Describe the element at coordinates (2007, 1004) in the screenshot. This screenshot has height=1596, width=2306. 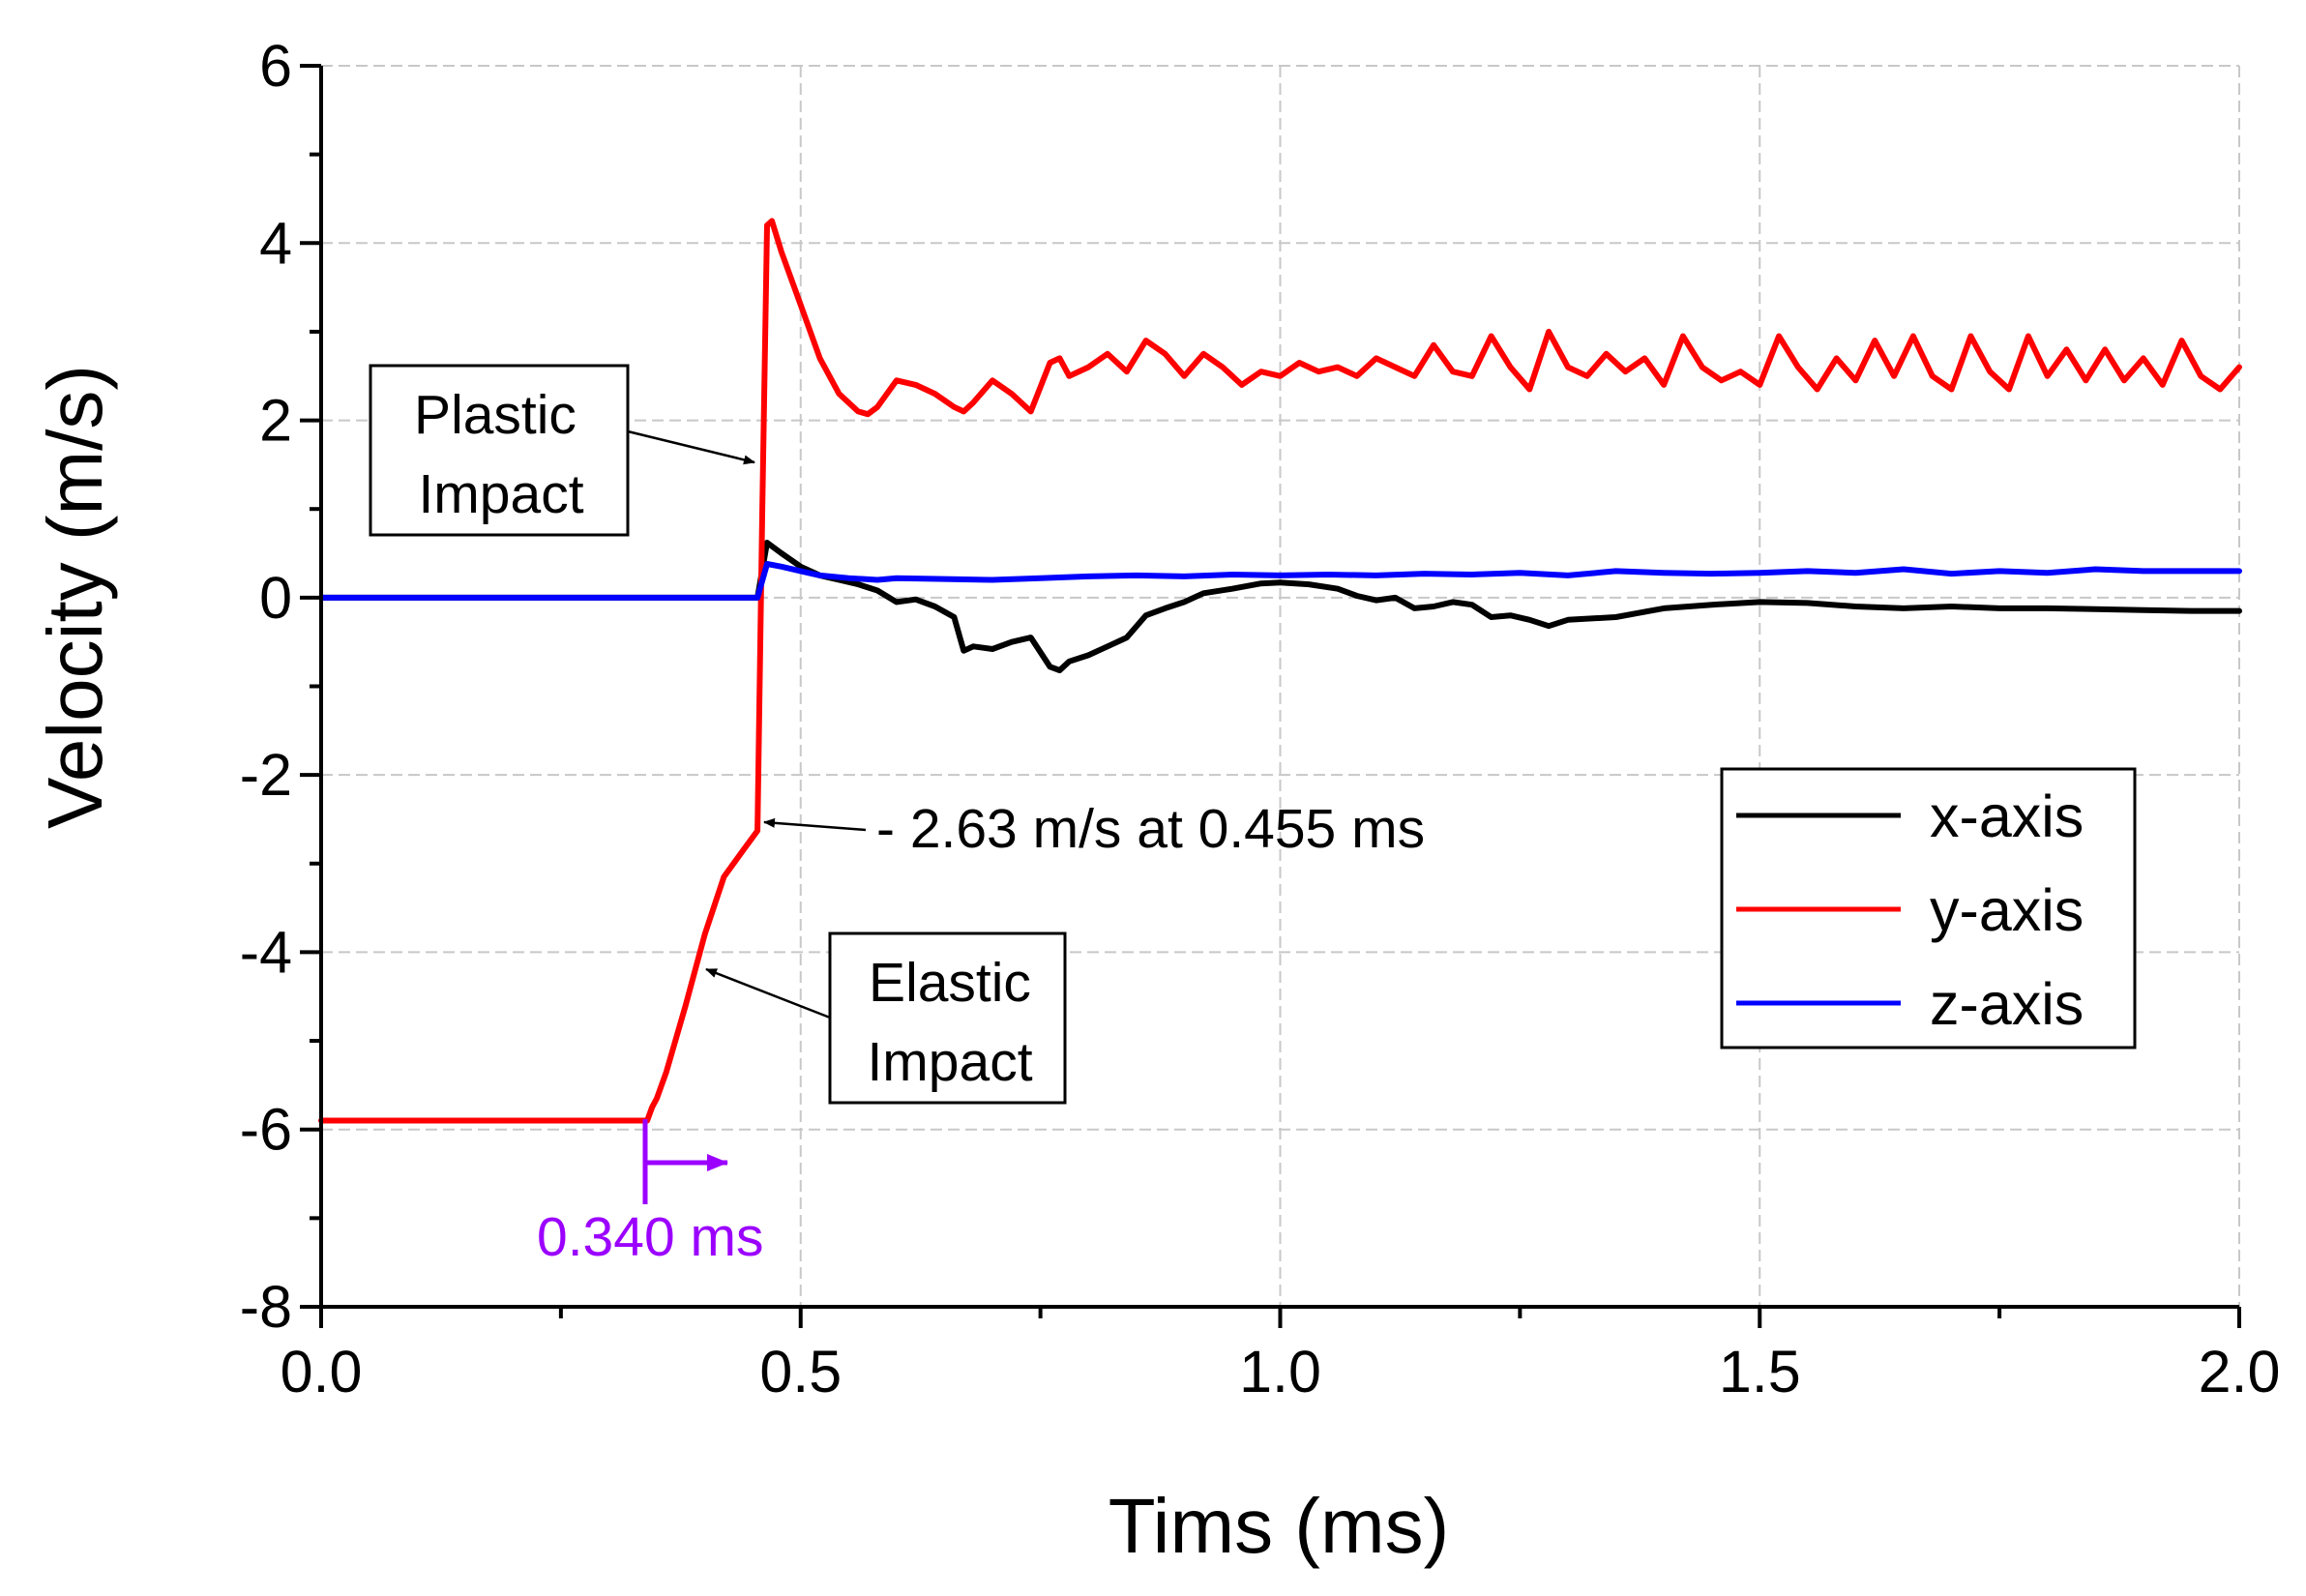
I see `legend-label-z-axis: z-axis` at that location.